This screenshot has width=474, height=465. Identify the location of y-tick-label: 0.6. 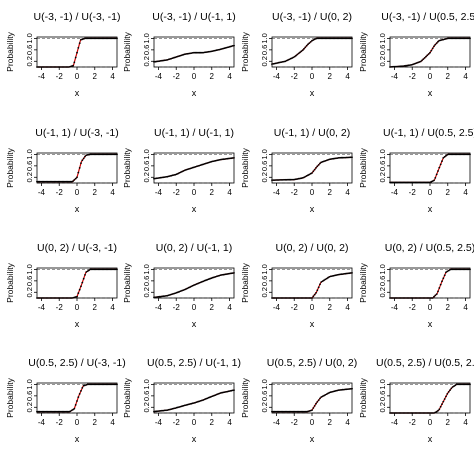
(382, 166).